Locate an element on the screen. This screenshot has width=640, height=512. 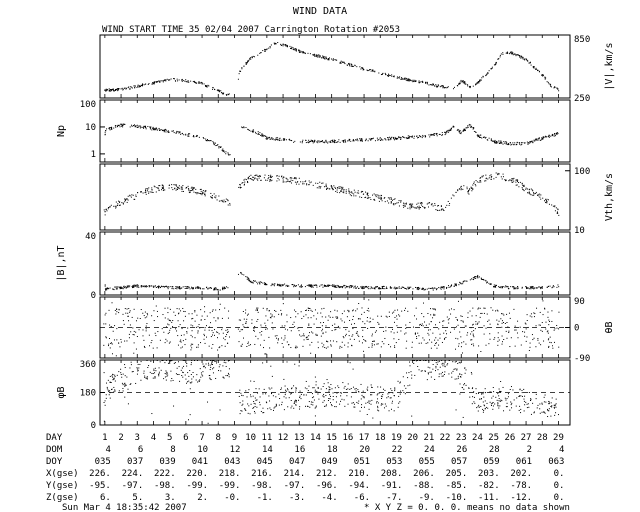
y-tick-label: 10 is located at coordinates (90, 128).